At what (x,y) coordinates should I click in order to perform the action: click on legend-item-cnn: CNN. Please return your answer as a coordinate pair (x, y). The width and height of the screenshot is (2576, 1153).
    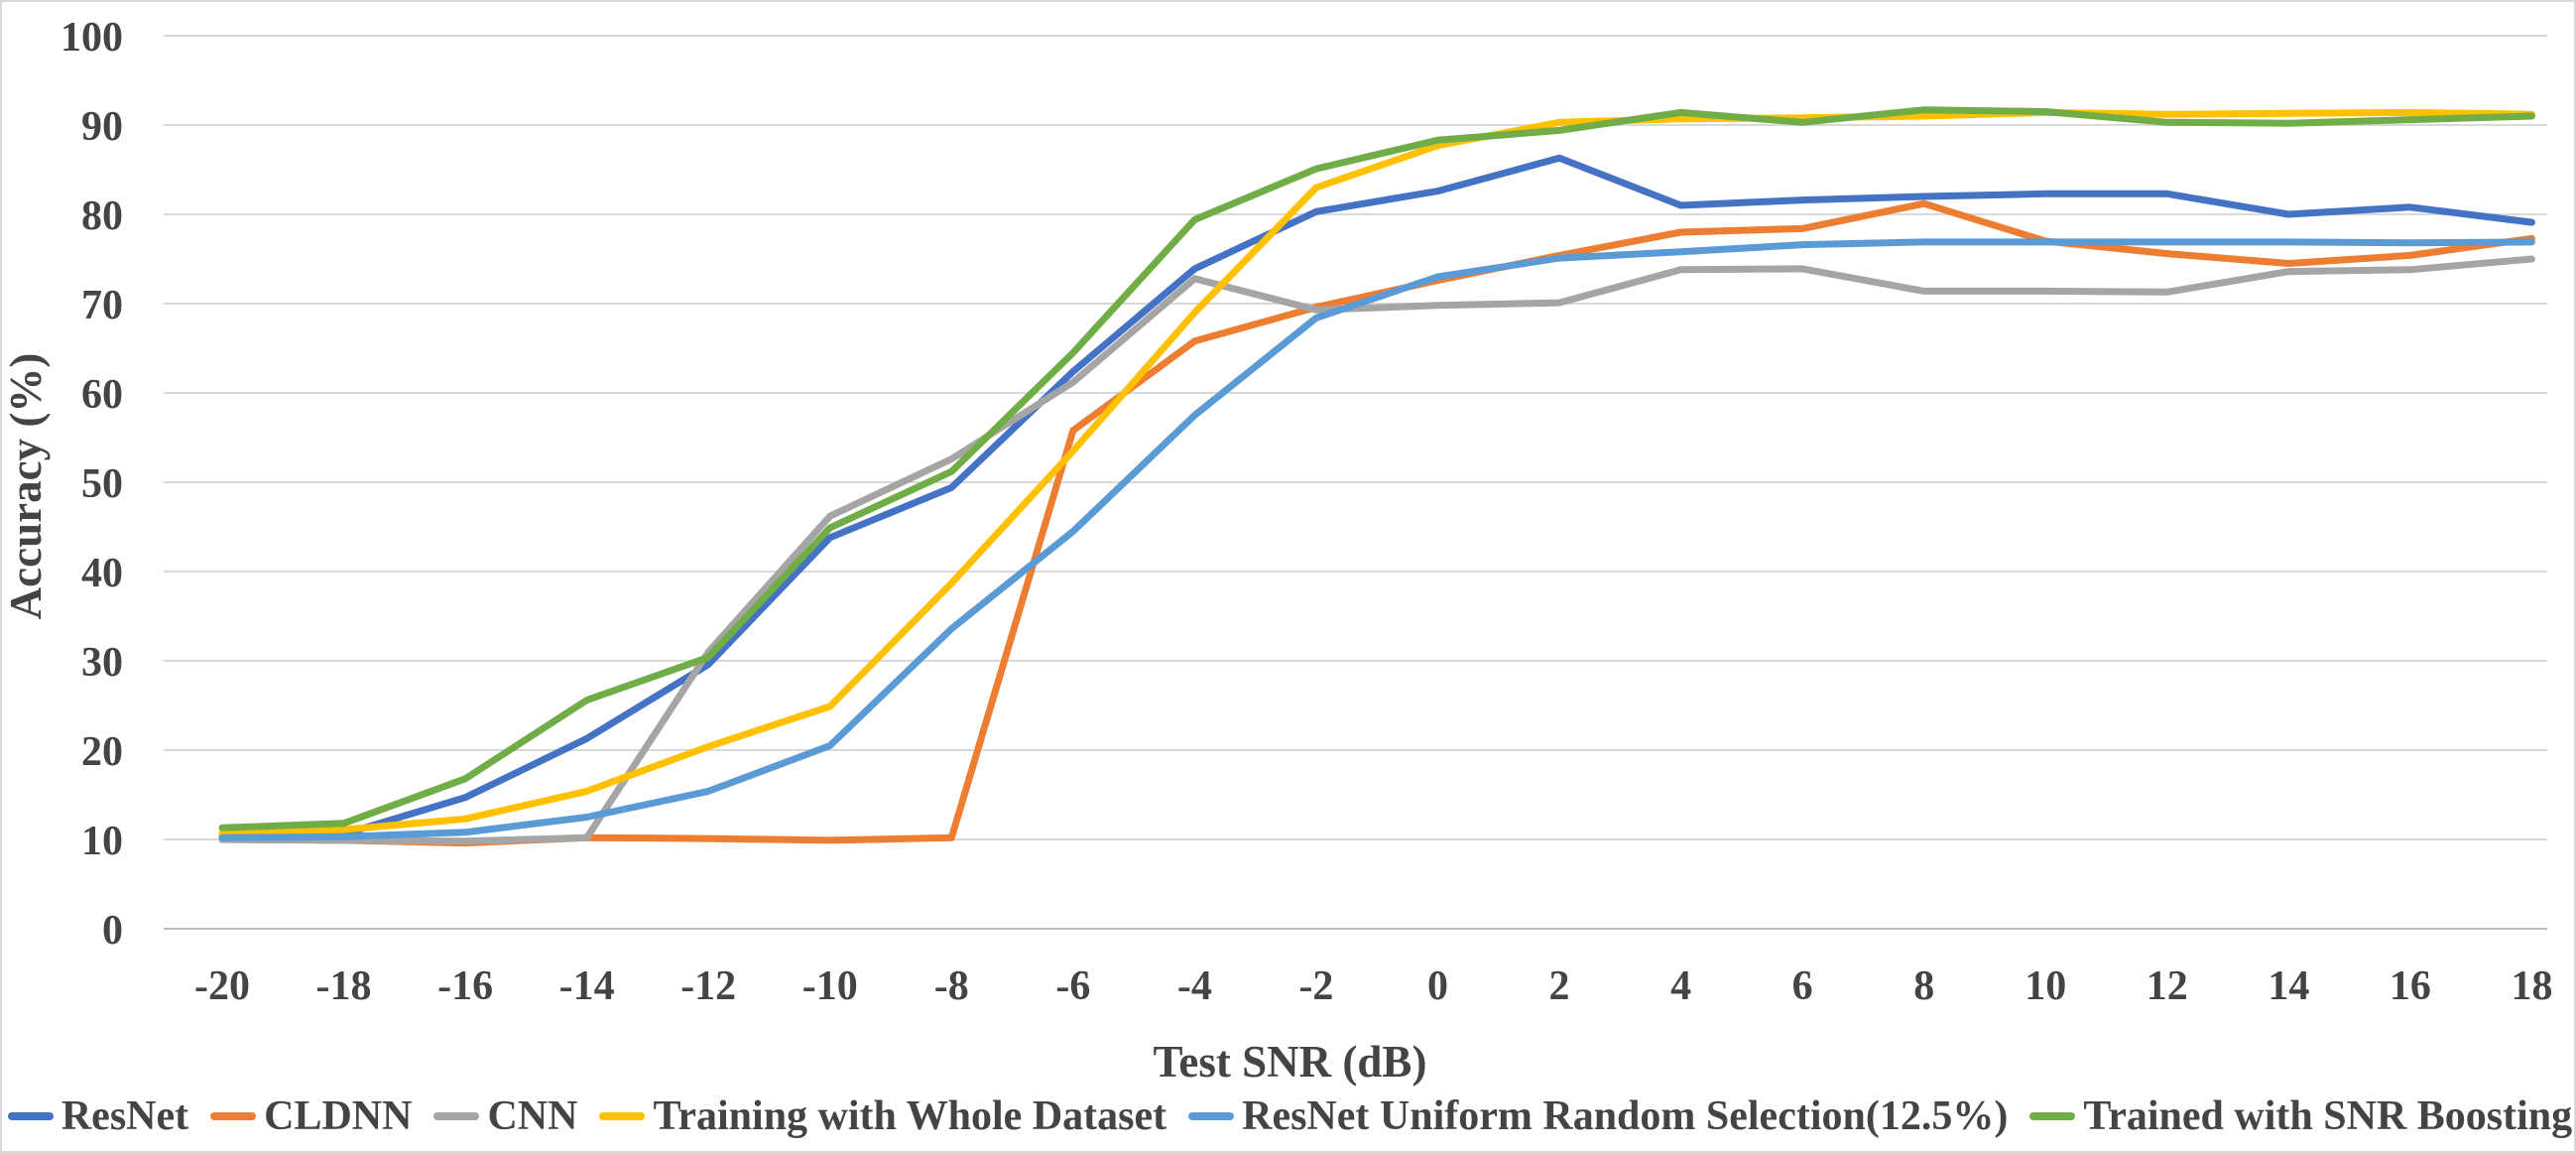
    Looking at the image, I should click on (505, 1116).